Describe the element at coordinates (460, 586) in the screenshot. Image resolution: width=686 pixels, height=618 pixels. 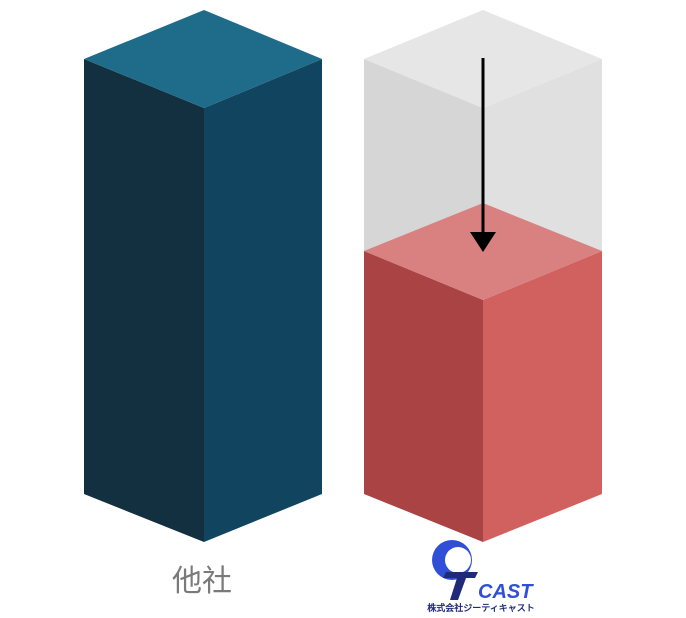
I see `logo-t-icon` at that location.